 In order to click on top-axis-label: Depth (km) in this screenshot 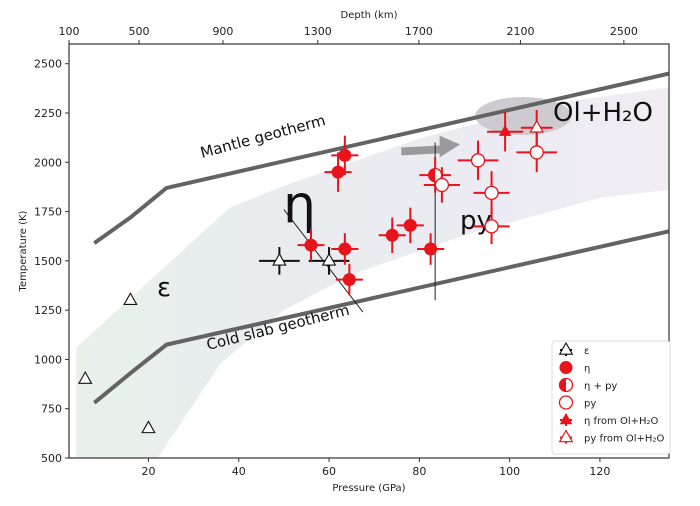, I will do `click(369, 15)`.